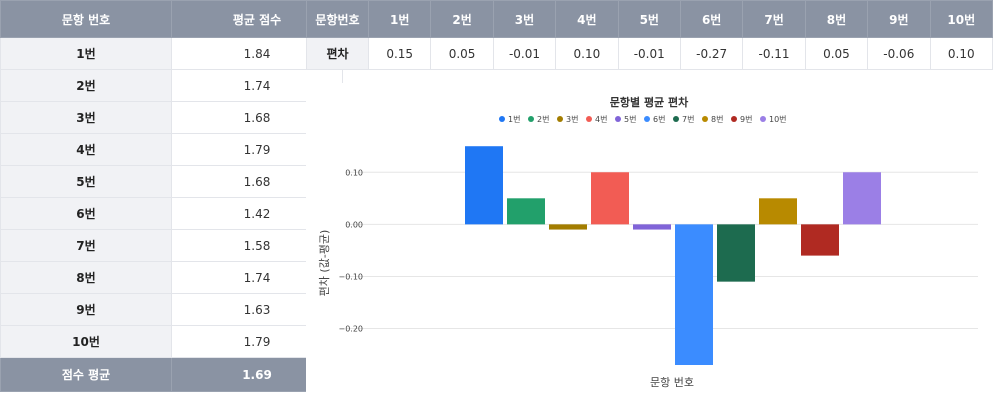 The width and height of the screenshot is (999, 400). I want to click on deviation-value: -0.27, so click(711, 53).